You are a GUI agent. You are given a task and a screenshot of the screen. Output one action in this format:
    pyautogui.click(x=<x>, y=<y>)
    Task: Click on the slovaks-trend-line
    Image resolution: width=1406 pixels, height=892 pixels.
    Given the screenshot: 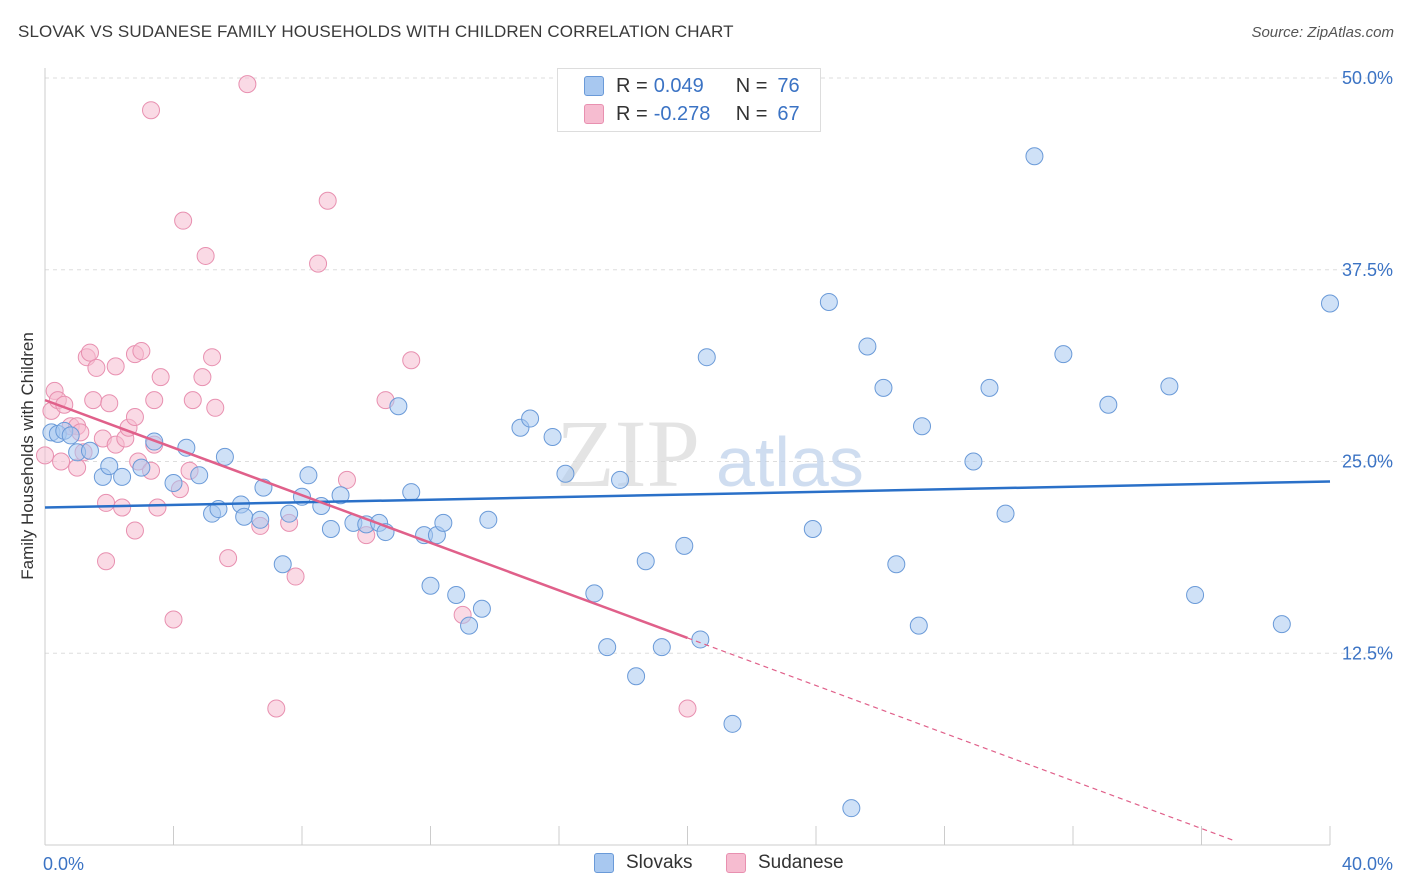 What is the action you would take?
    pyautogui.click(x=687, y=494)
    